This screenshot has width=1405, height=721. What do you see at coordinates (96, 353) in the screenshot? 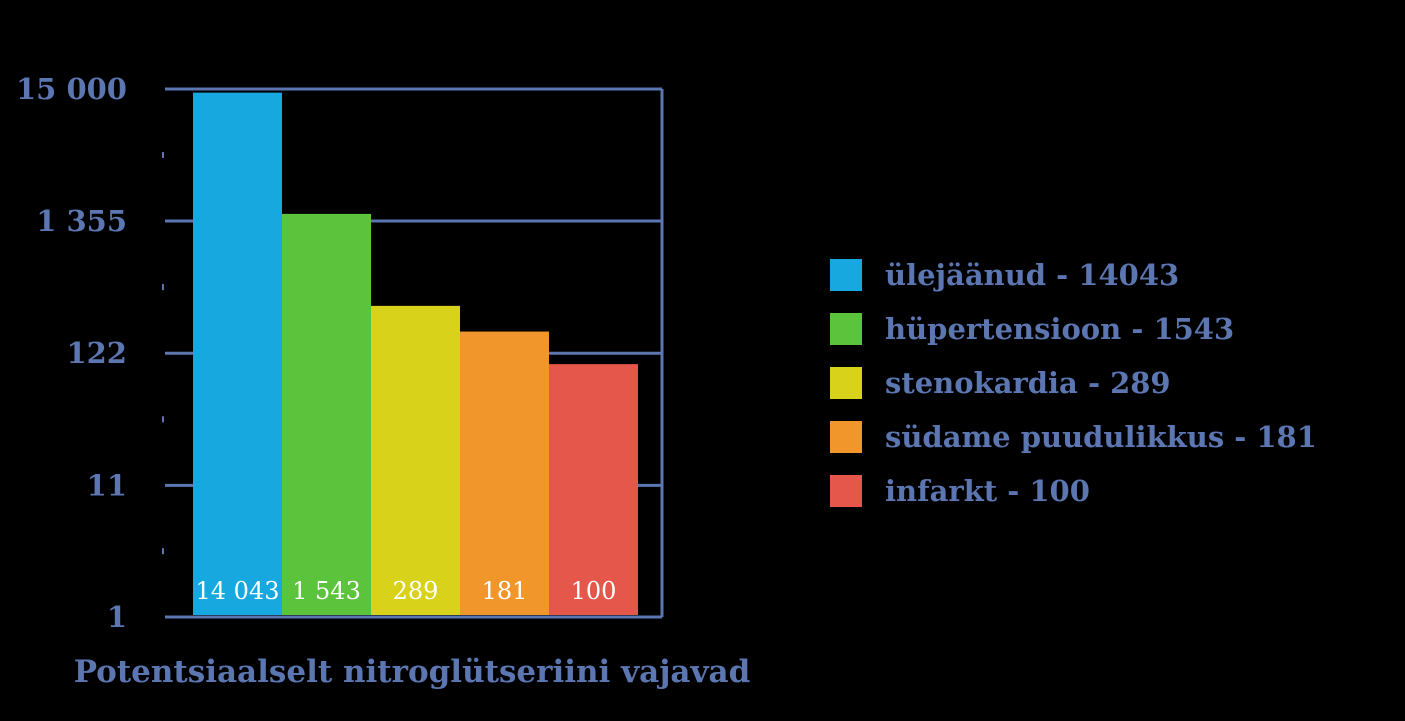
I see `y-tick-label: 122` at bounding box center [96, 353].